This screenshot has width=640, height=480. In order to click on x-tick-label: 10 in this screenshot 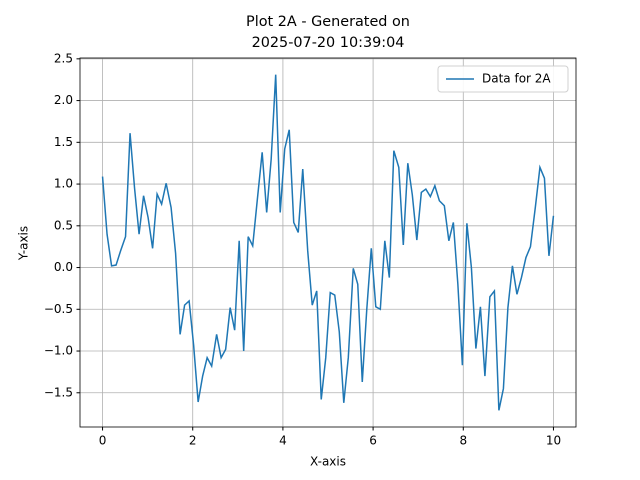, I will do `click(553, 441)`.